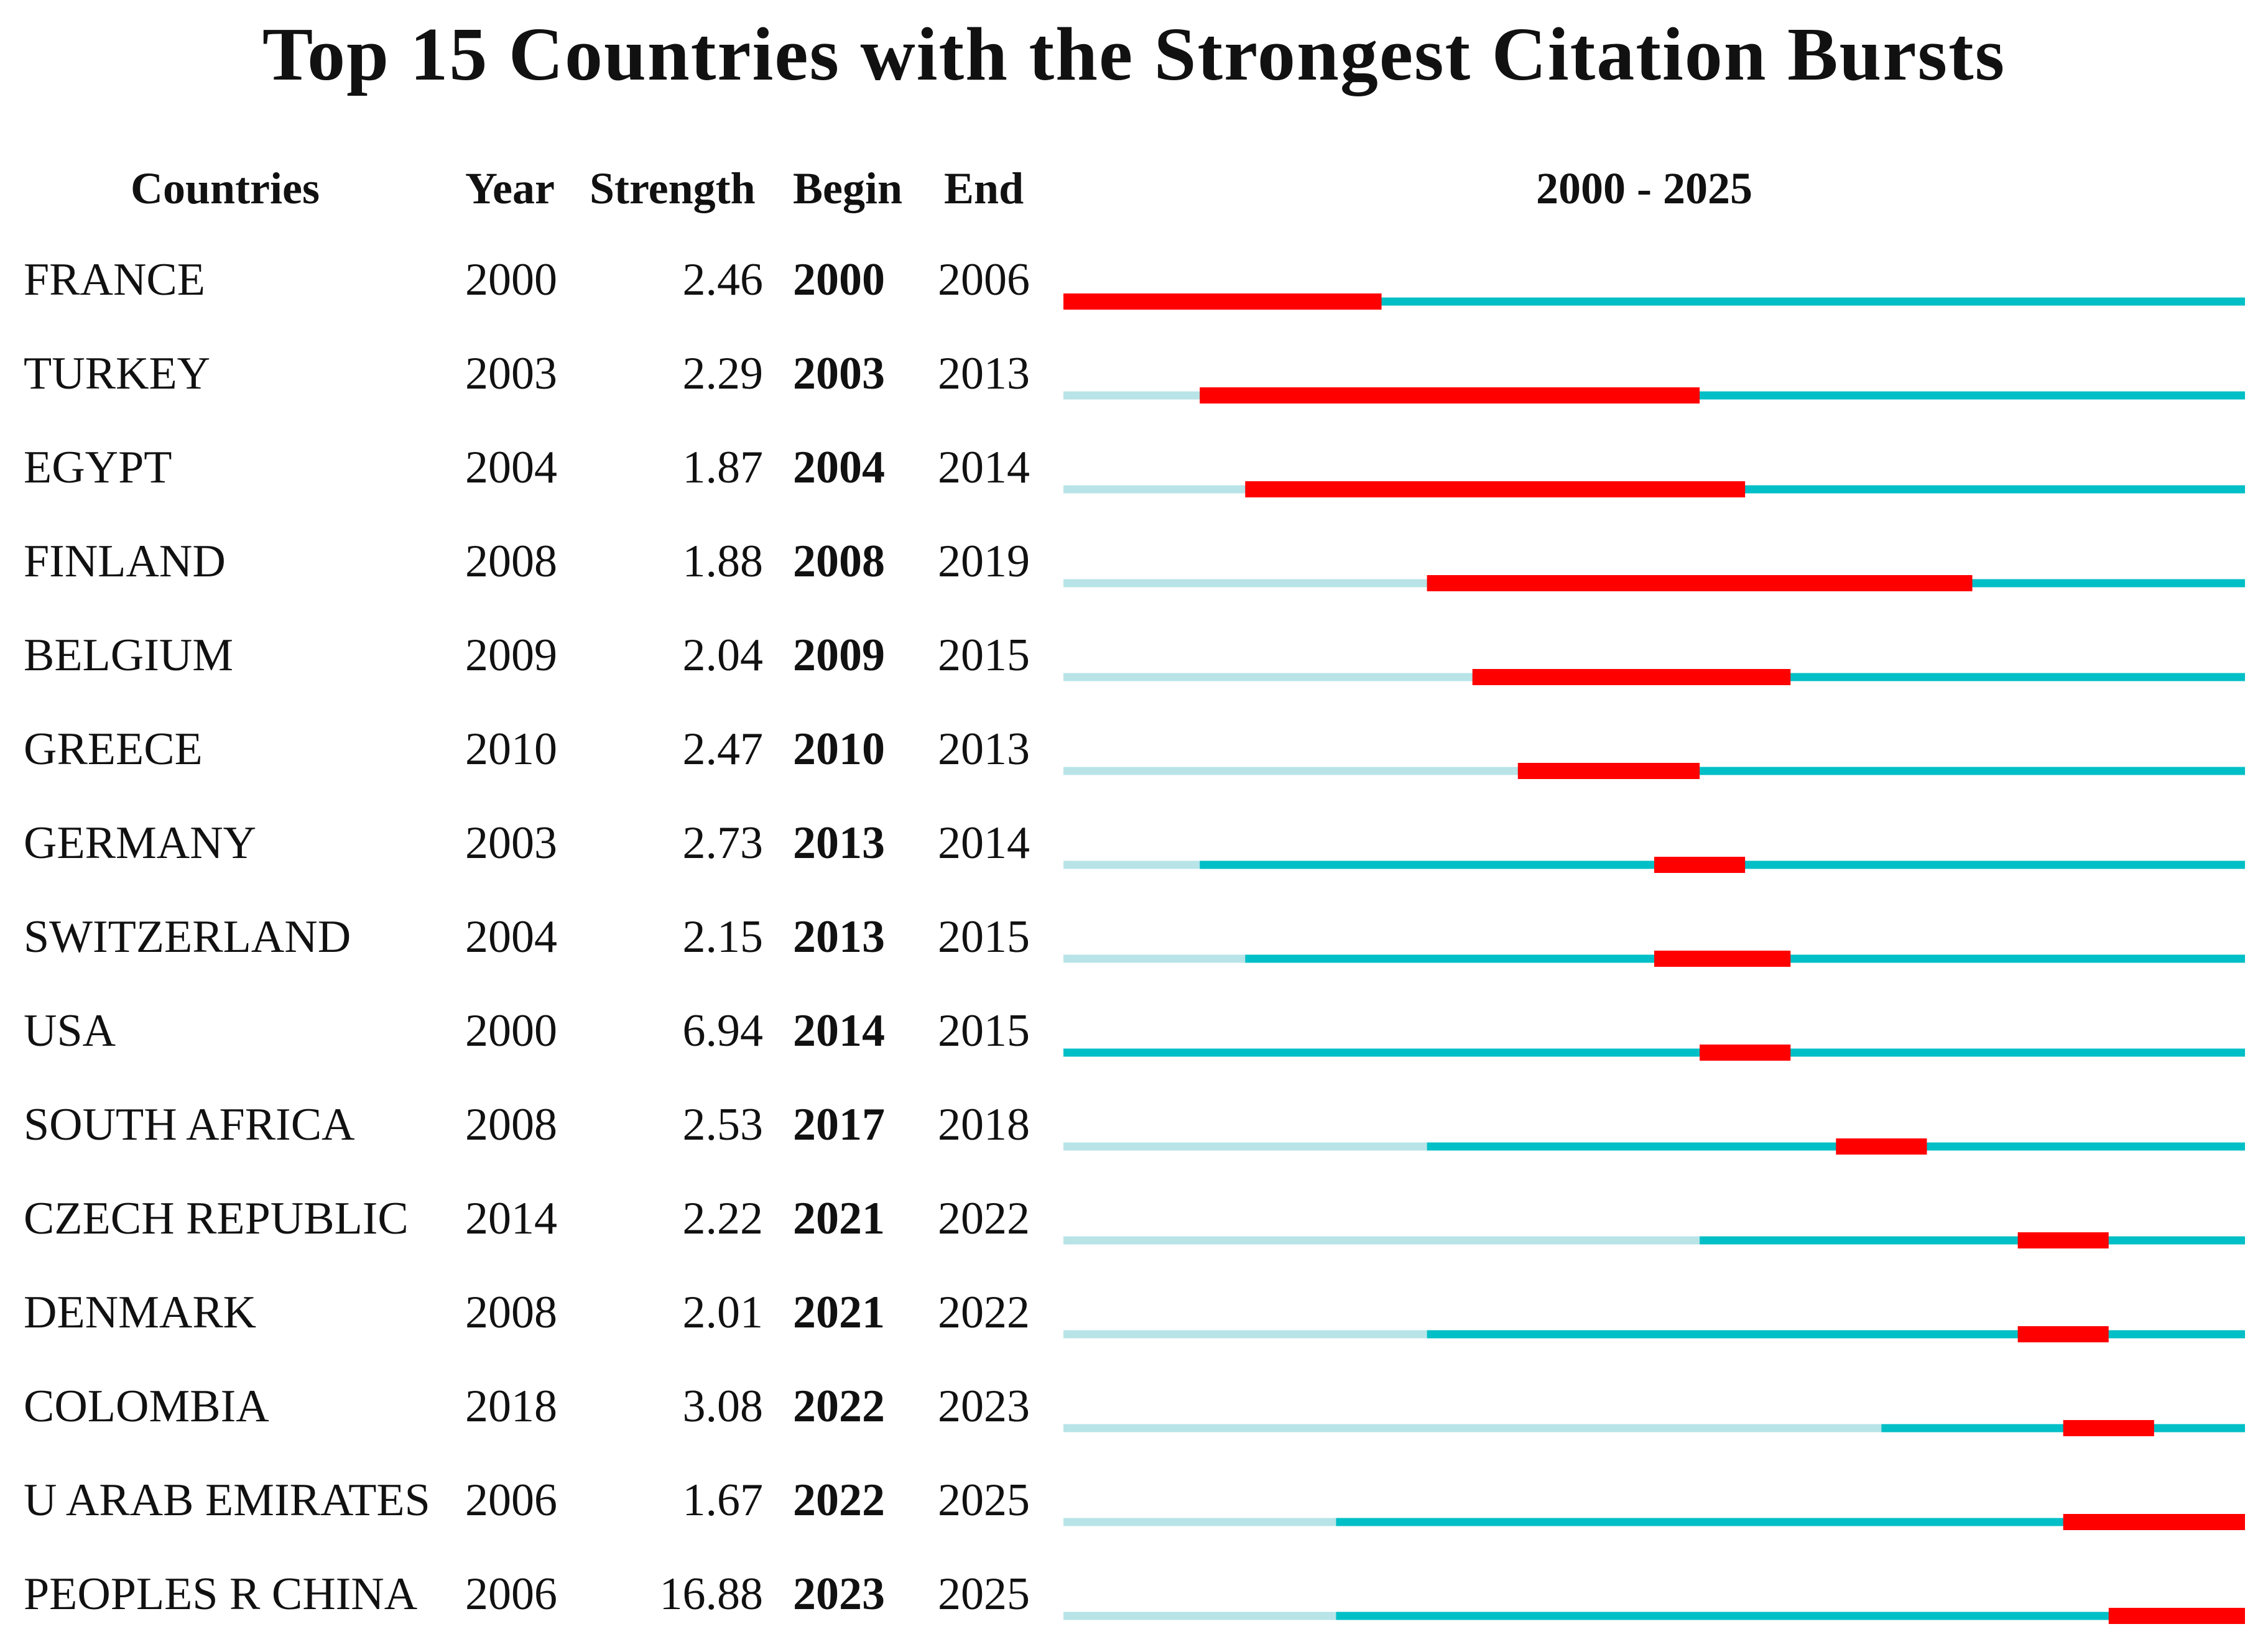 The image size is (2268, 1647). Describe the element at coordinates (141, 843) in the screenshot. I see `row-country: GERMANY` at that location.